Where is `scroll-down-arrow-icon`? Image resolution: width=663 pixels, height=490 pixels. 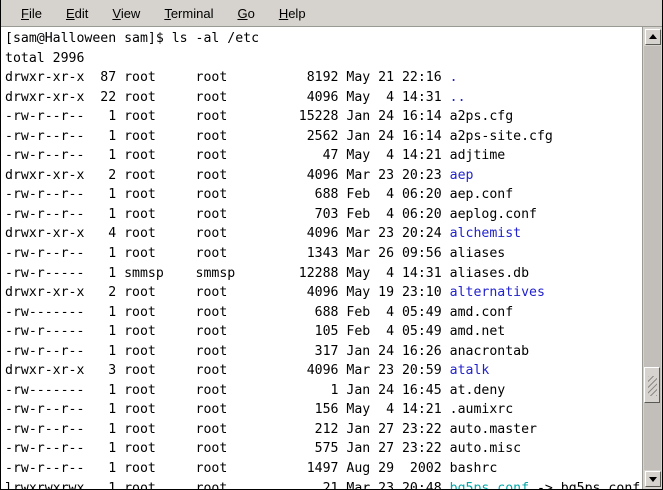
scroll-down-arrow-icon is located at coordinates (653, 479).